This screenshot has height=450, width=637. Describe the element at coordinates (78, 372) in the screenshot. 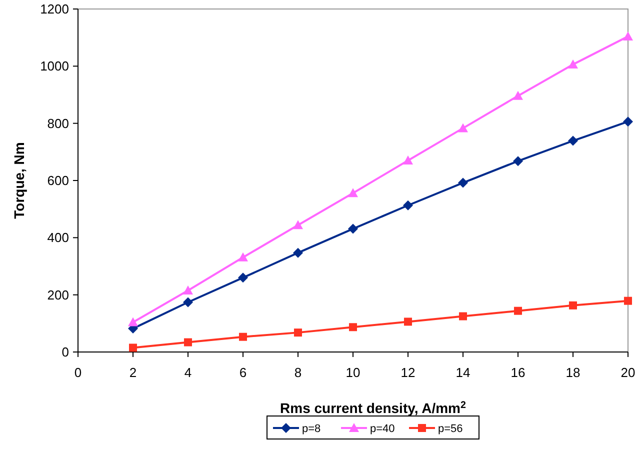

I see `x-tick-label: 0` at that location.